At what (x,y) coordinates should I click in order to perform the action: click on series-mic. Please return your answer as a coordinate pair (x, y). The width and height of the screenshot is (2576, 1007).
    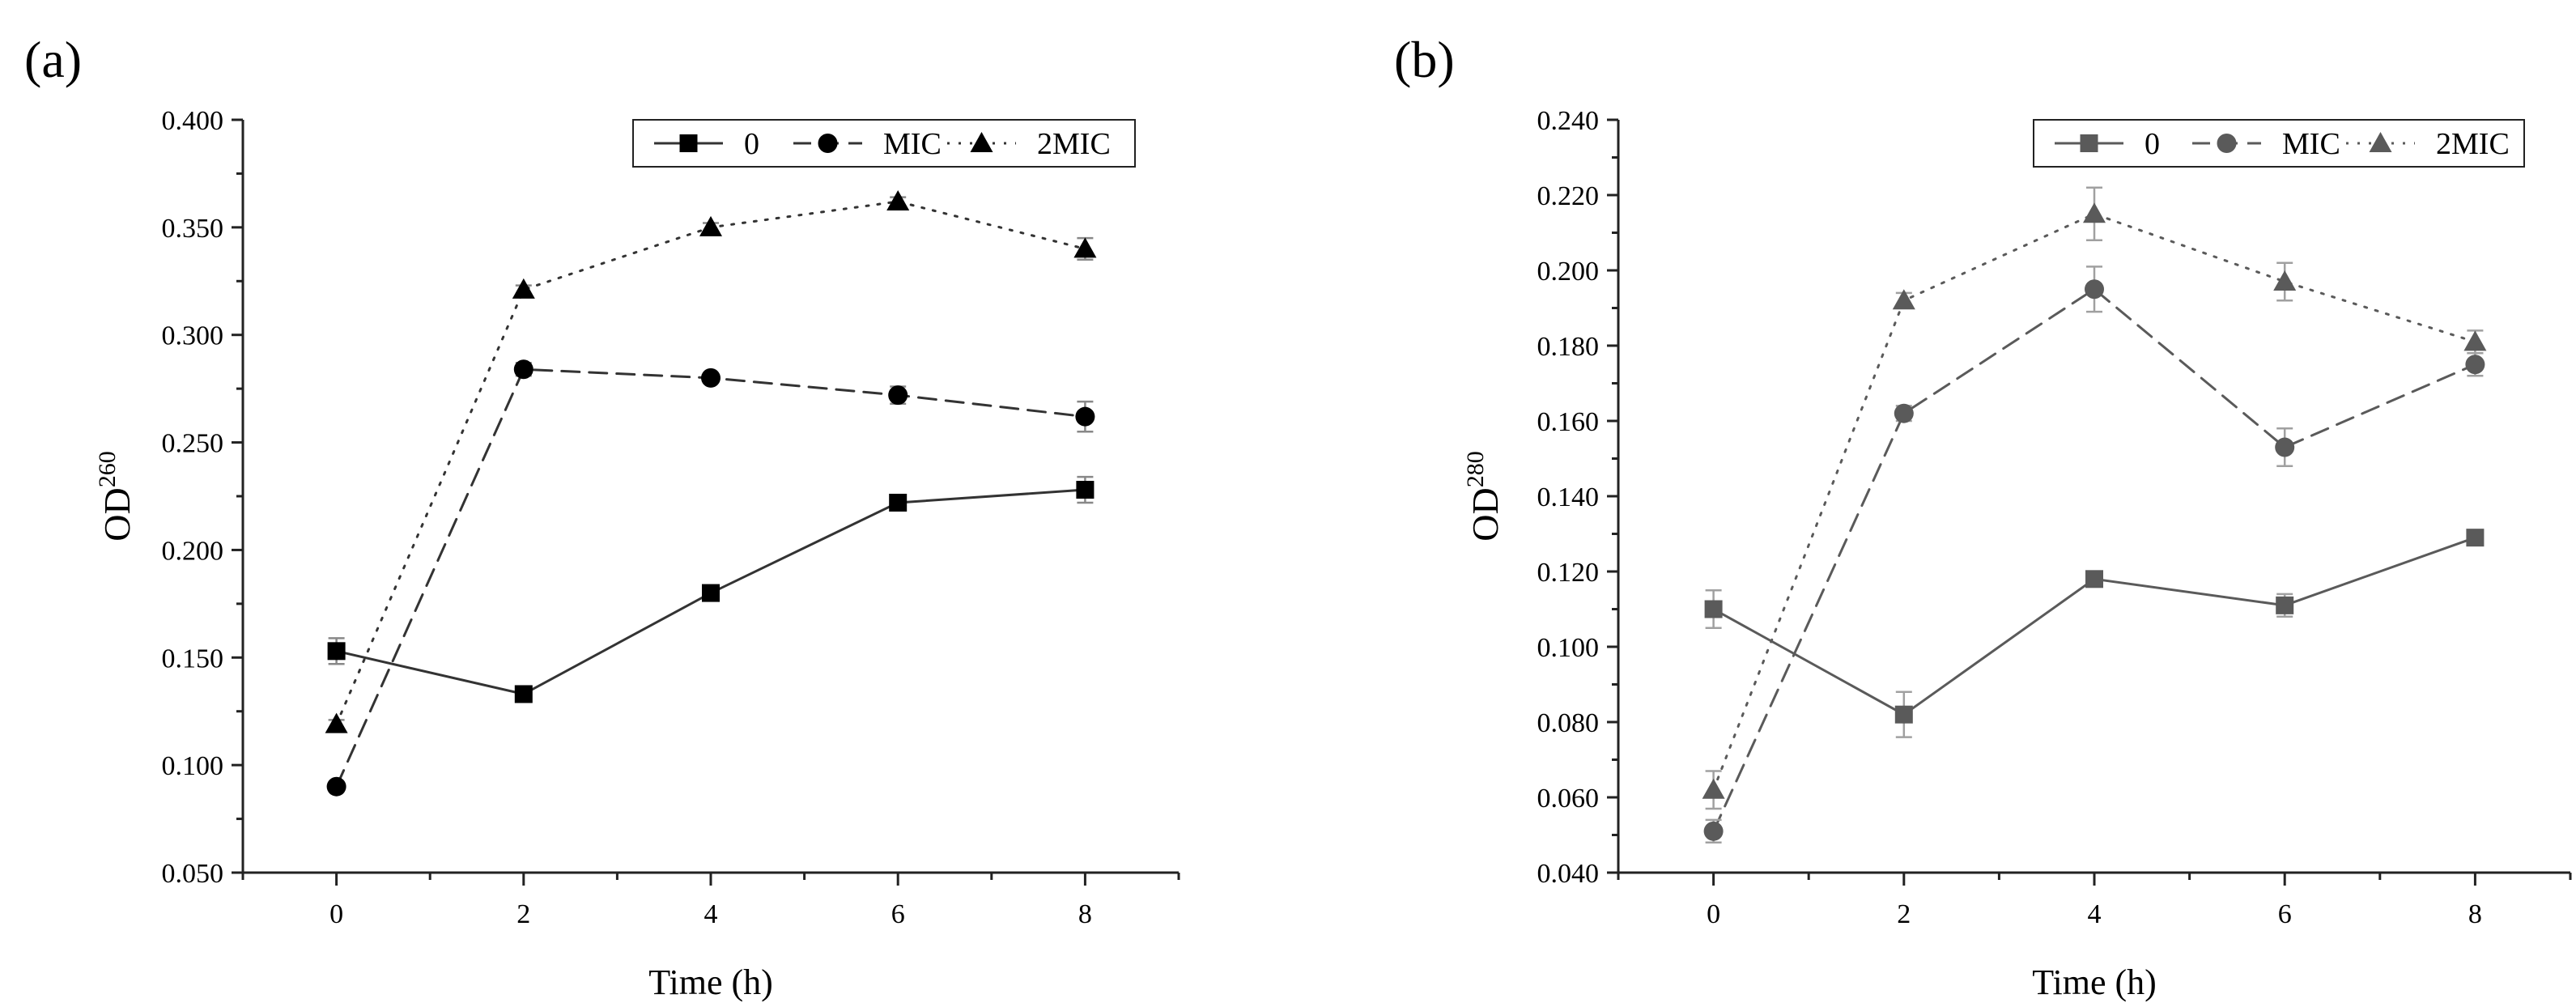
    Looking at the image, I should click on (711, 578).